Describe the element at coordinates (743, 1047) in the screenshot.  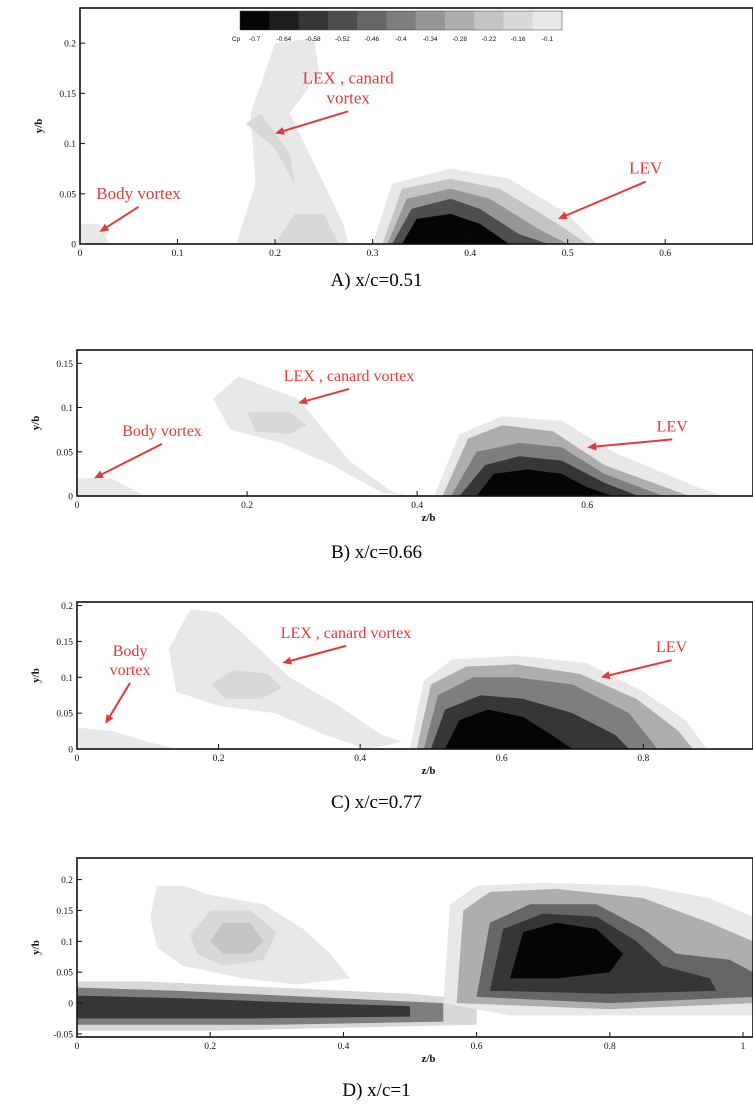
I see `x-tick-label: 1` at that location.